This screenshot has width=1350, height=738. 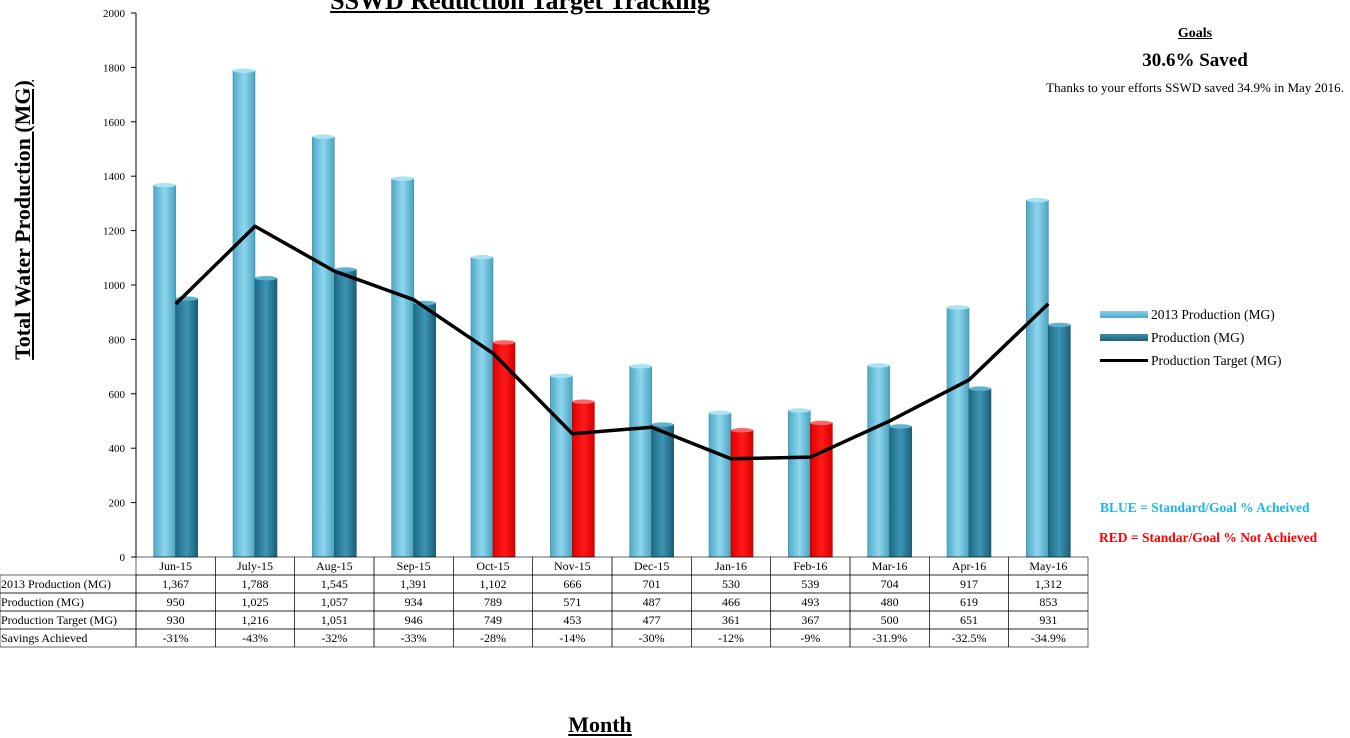 I want to click on table-value: 651, so click(x=969, y=620).